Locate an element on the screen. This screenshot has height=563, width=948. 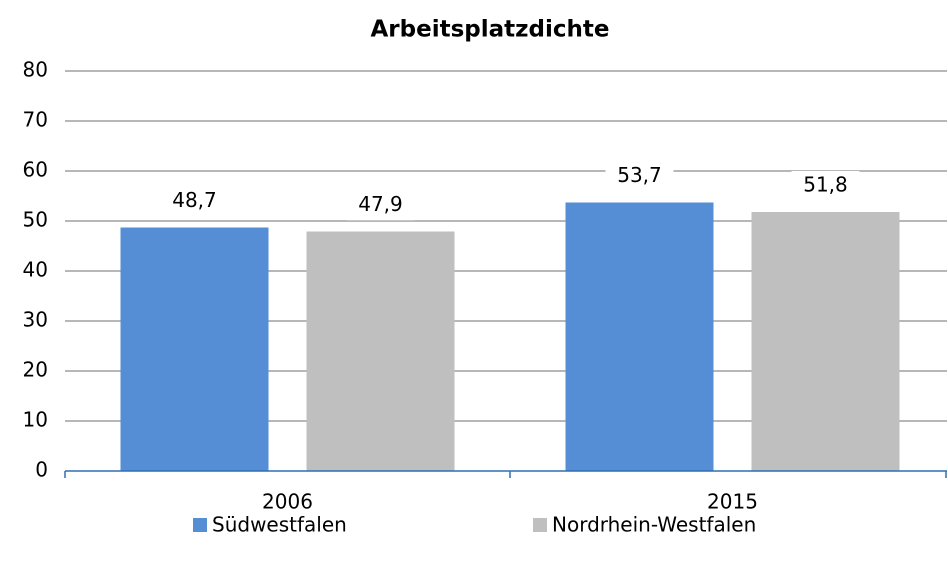
y-tick-label: 60 is located at coordinates (35, 170).